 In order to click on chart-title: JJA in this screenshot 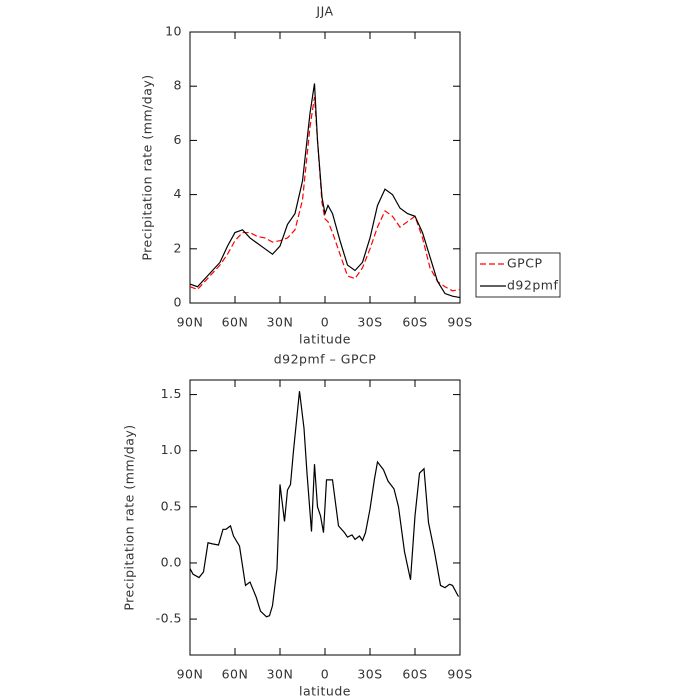, I will do `click(324, 11)`.